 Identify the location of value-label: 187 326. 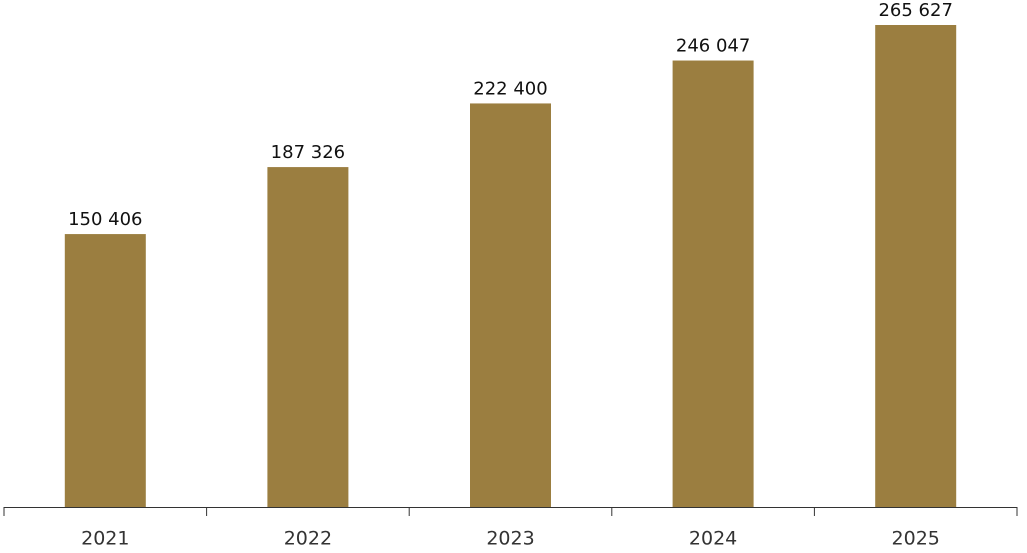
(308, 152).